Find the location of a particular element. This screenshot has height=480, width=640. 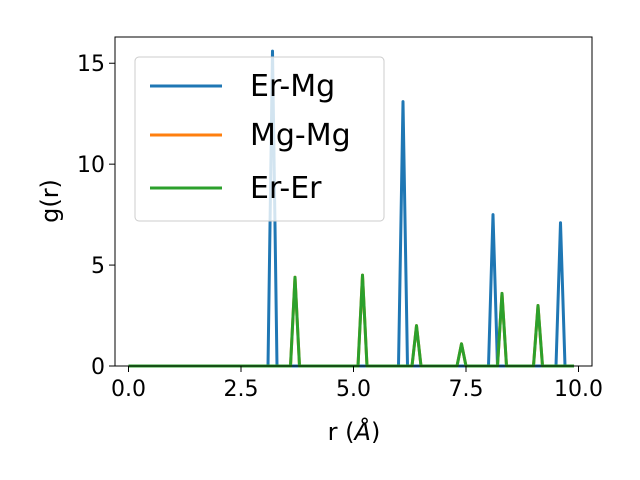

legend-box is located at coordinates (259, 139).